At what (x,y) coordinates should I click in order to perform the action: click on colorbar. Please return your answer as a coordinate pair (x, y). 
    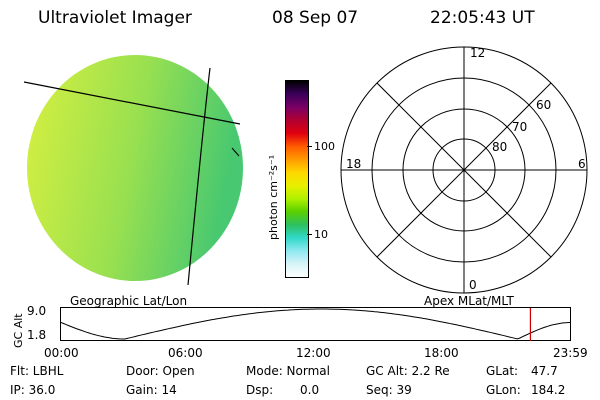
    Looking at the image, I should click on (297, 179).